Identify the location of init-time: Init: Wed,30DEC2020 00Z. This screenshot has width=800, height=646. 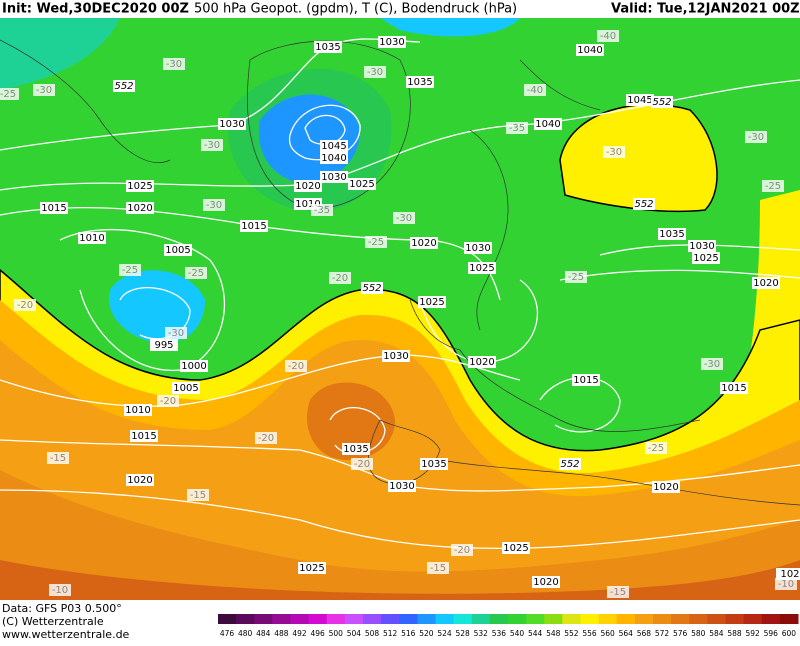
(95, 9).